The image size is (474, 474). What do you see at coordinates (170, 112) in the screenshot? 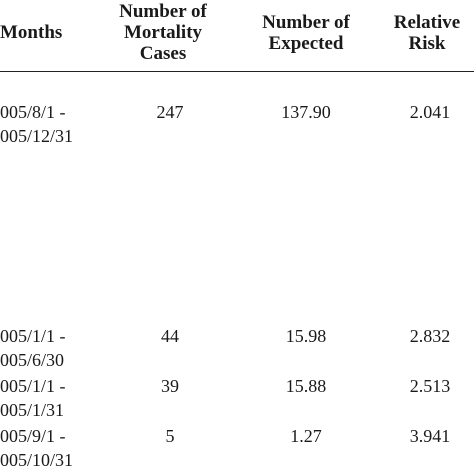
I see `table-row-1-mortality: 247` at bounding box center [170, 112].